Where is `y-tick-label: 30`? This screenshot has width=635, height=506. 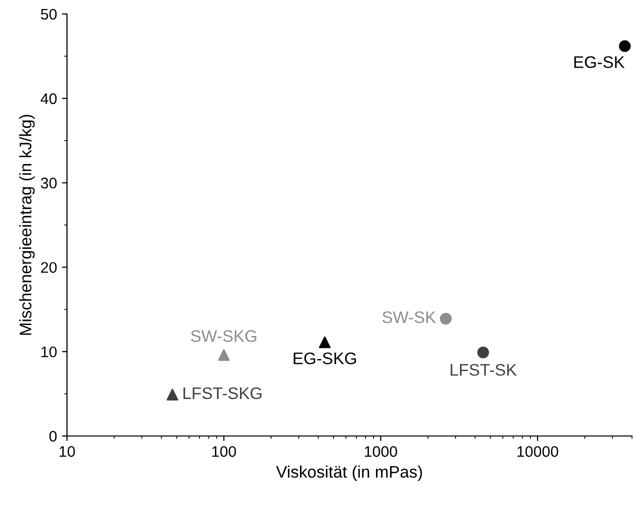 y-tick-label: 30 is located at coordinates (48, 183).